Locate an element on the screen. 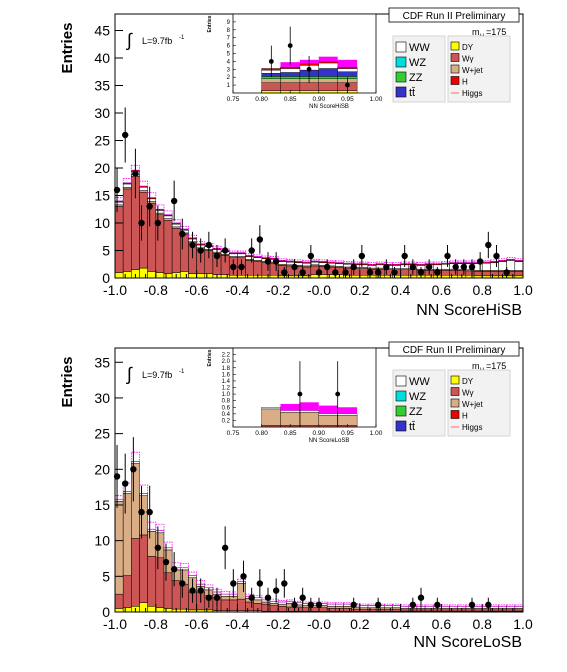 This screenshot has height=672, width=567. inset-y-tick-label: 0.2 is located at coordinates (226, 421).